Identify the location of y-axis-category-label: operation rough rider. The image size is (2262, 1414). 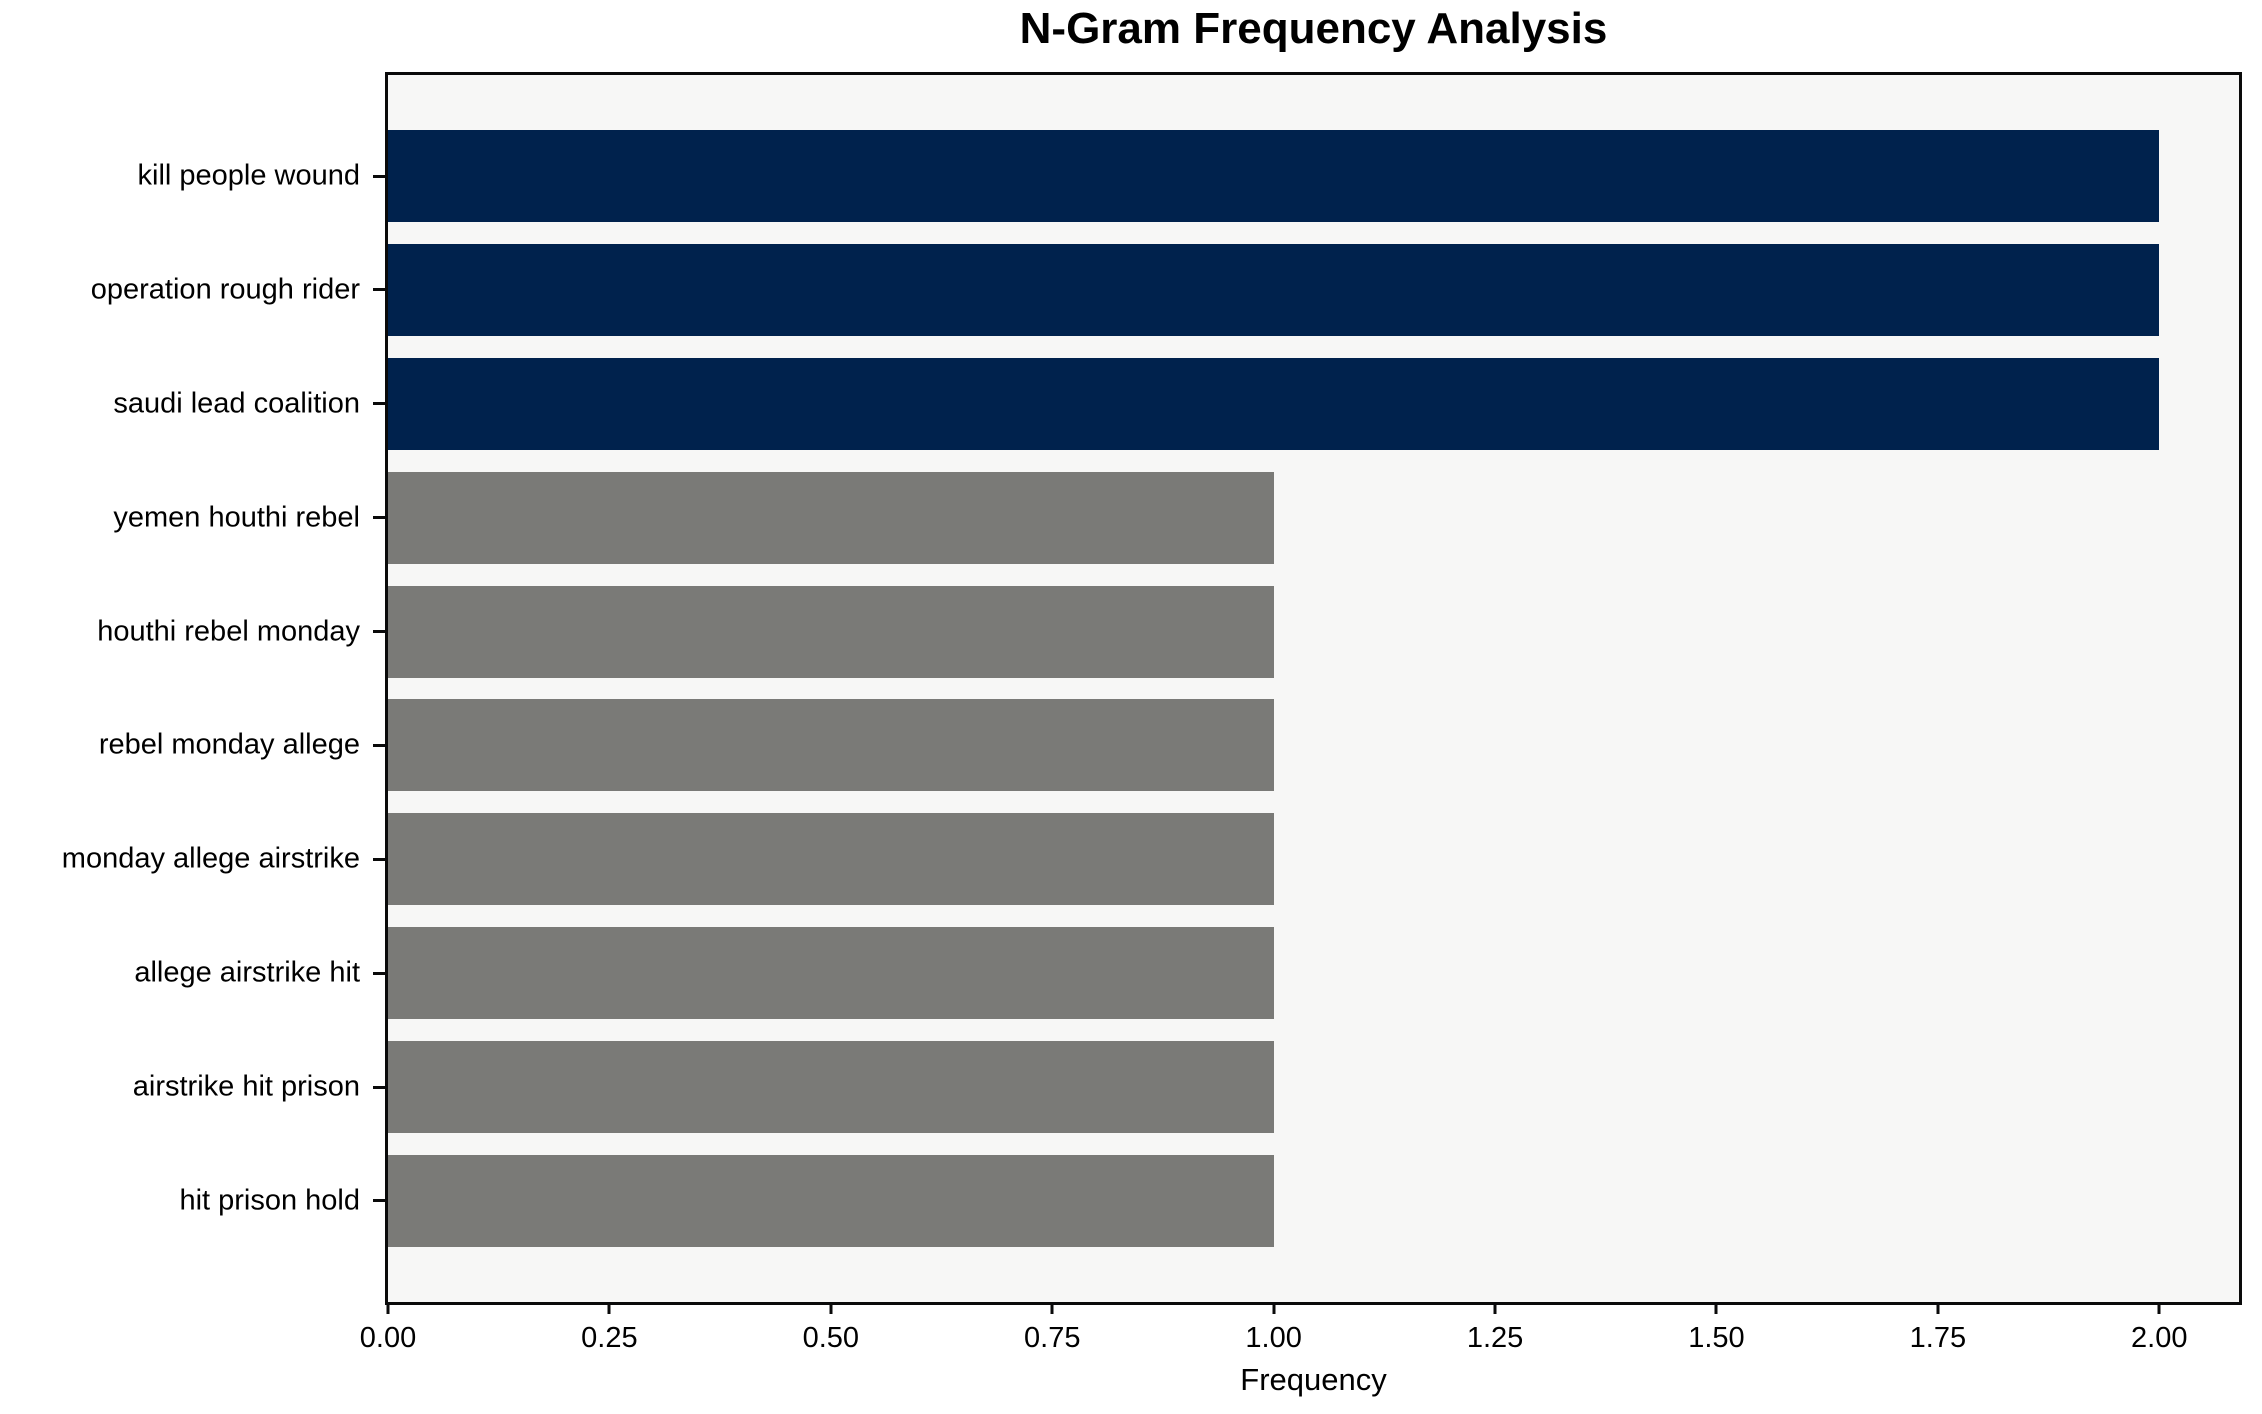
(225, 289).